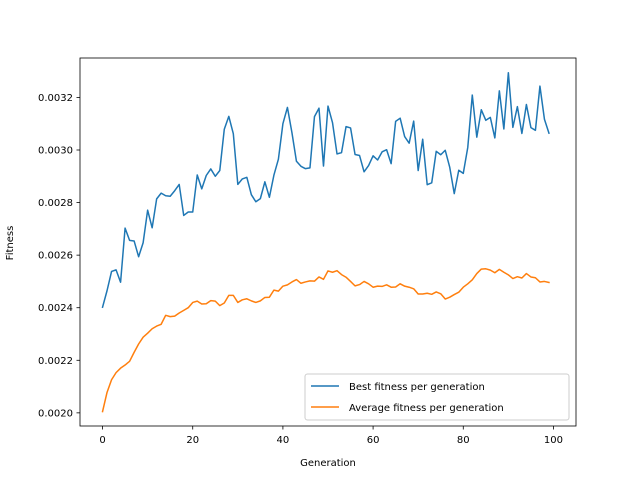  What do you see at coordinates (55, 151) in the screenshot?
I see `y-tick-label: 0.0030` at bounding box center [55, 151].